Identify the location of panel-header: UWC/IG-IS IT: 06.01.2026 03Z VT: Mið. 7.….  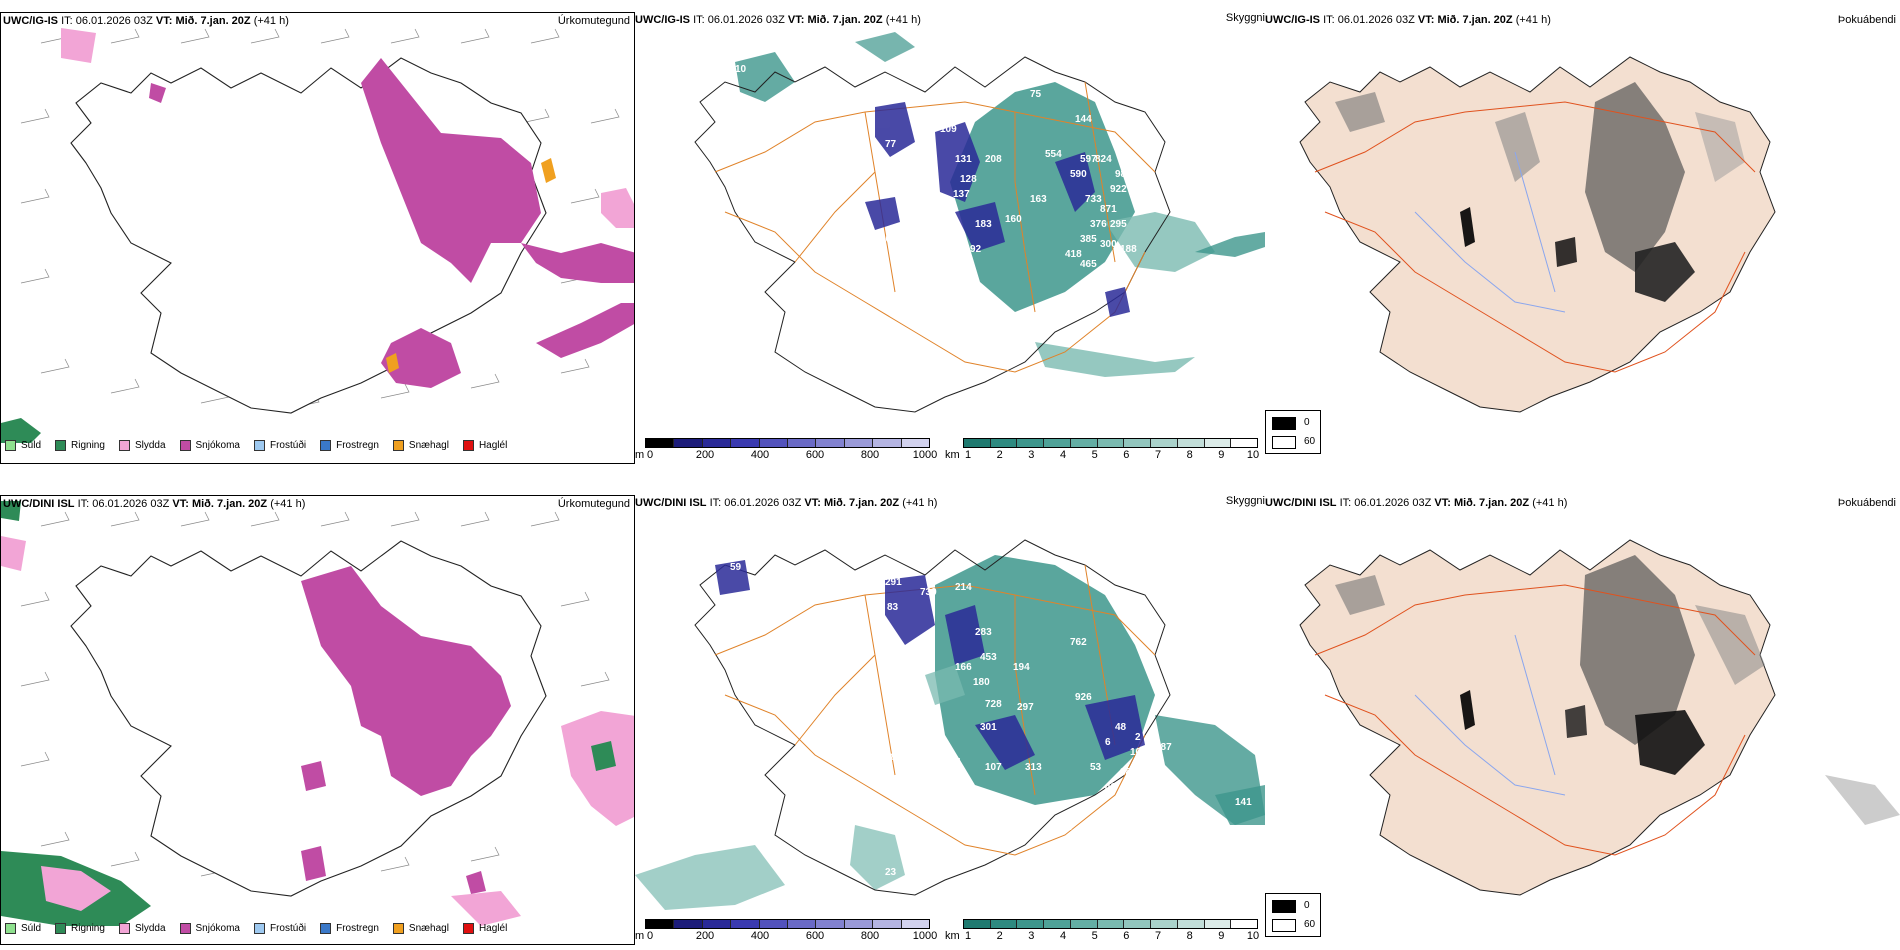
(1408, 20).